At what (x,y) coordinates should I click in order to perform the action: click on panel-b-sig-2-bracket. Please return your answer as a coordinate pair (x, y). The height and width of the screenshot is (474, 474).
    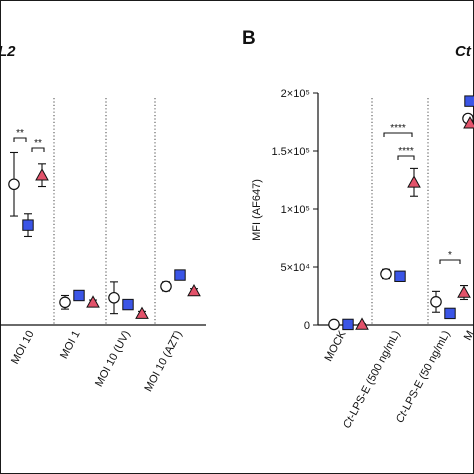
    Looking at the image, I should click on (406, 157).